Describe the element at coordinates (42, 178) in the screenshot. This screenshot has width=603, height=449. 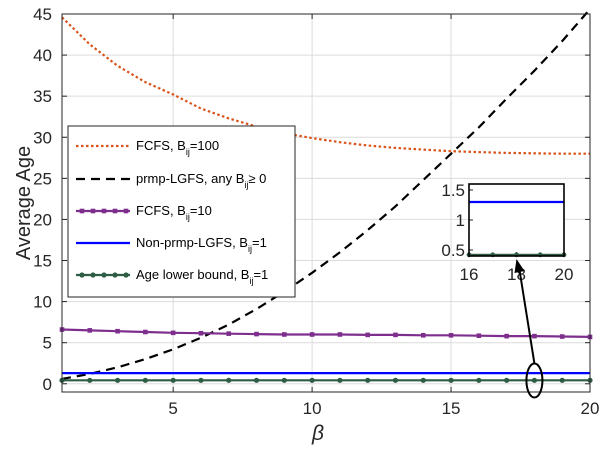
I see `y-tick-label: 25` at that location.